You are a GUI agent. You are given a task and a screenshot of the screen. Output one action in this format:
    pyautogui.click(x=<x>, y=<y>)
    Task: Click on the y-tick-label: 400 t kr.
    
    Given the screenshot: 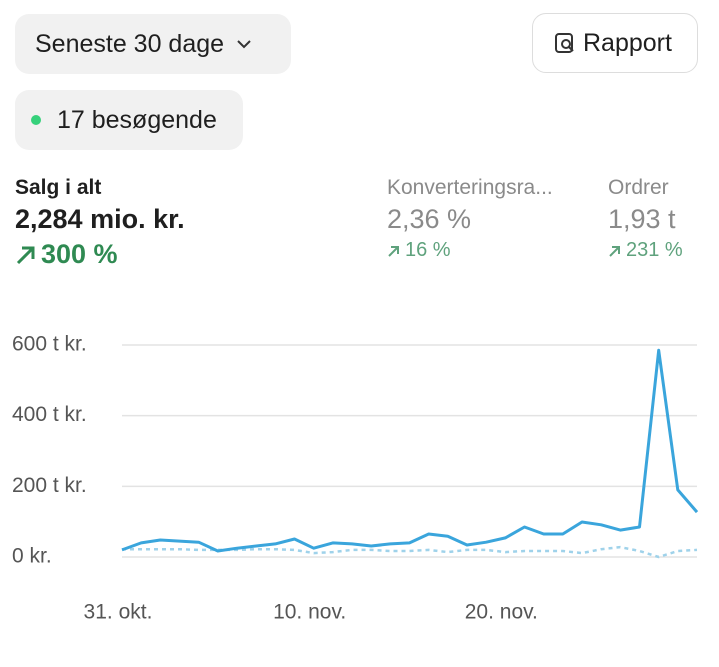 What is the action you would take?
    pyautogui.click(x=49, y=414)
    